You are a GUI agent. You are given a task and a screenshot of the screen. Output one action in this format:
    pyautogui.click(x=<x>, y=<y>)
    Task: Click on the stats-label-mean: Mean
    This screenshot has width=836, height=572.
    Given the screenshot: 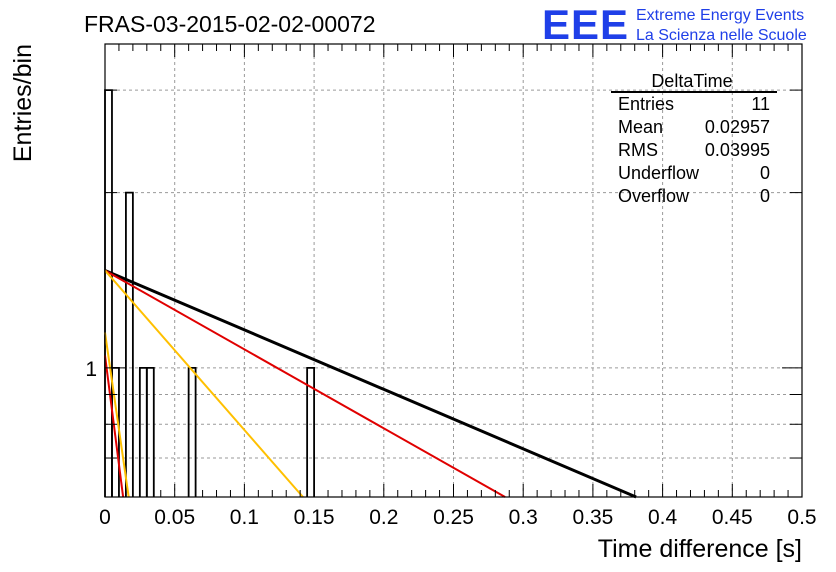 What is the action you would take?
    pyautogui.click(x=640, y=127)
    